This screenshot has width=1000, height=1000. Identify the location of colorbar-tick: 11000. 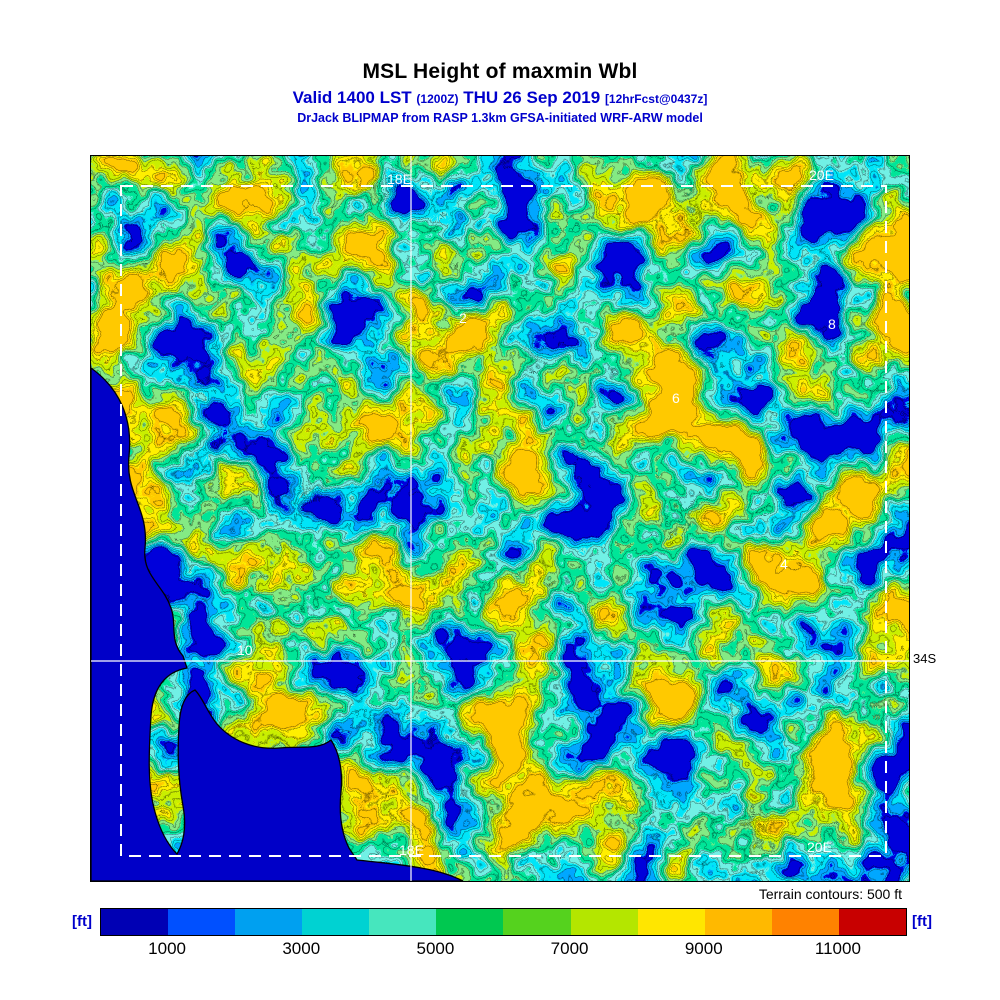
(837, 948).